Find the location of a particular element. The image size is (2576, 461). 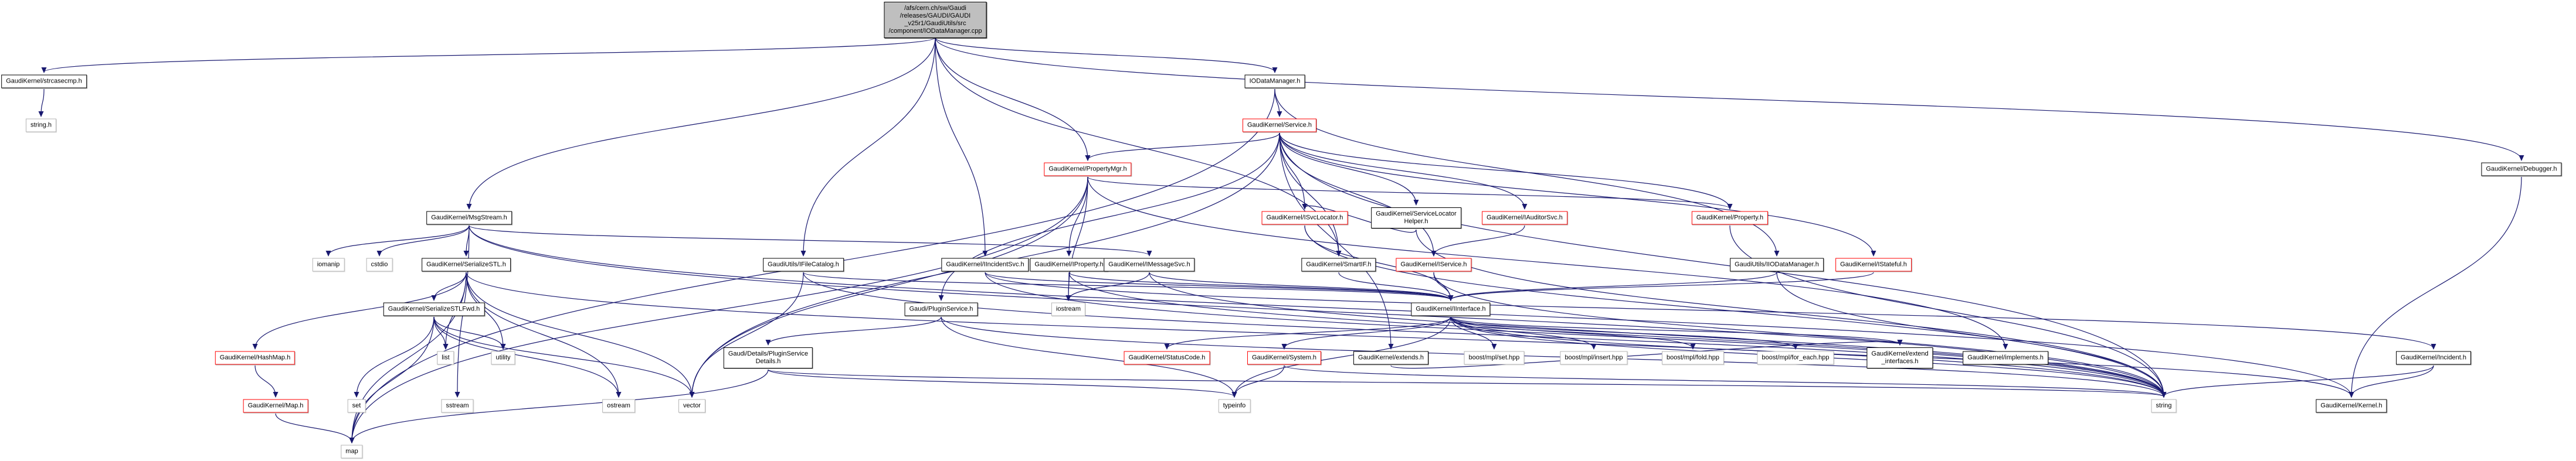

node-ifilecatalog: GaudiUtils/IFileCatalog.h is located at coordinates (803, 265).